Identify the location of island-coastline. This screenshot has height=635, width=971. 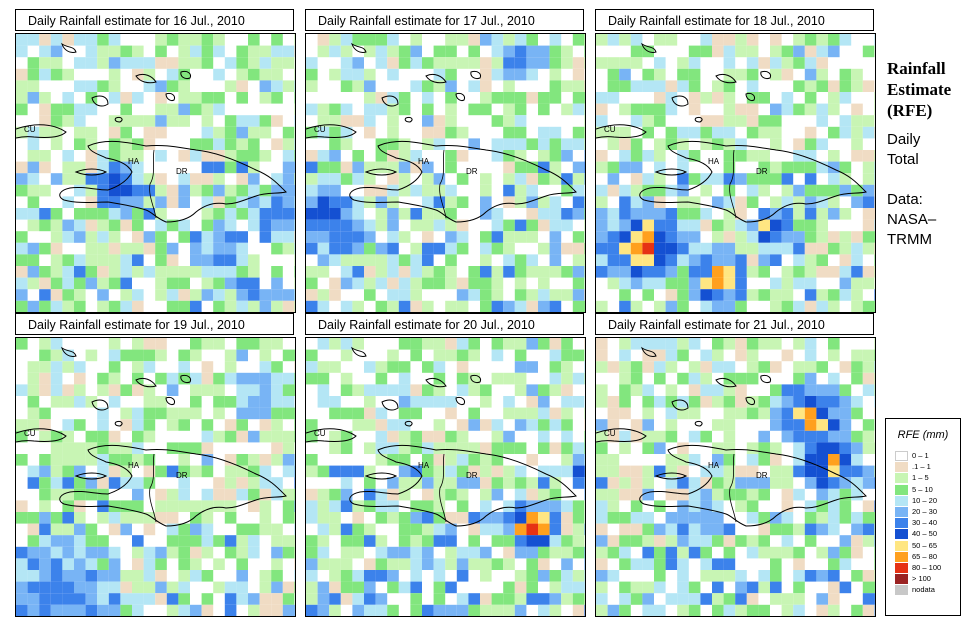
(460, 401).